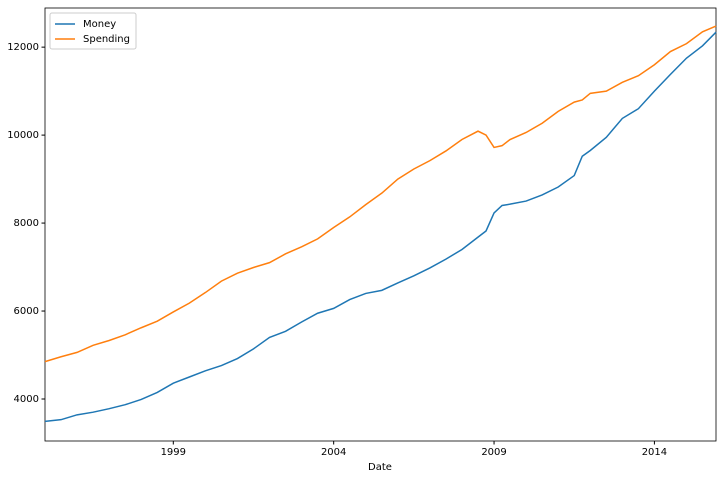 Image resolution: width=722 pixels, height=480 pixels. I want to click on x-tick-label: 2004, so click(333, 452).